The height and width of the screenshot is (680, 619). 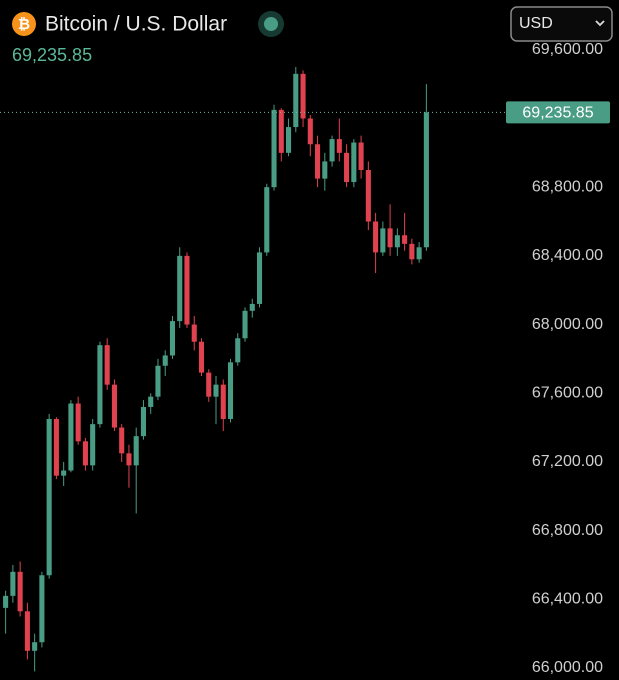 What do you see at coordinates (567, 186) in the screenshot?
I see `y-tick-label: 68,800.00` at bounding box center [567, 186].